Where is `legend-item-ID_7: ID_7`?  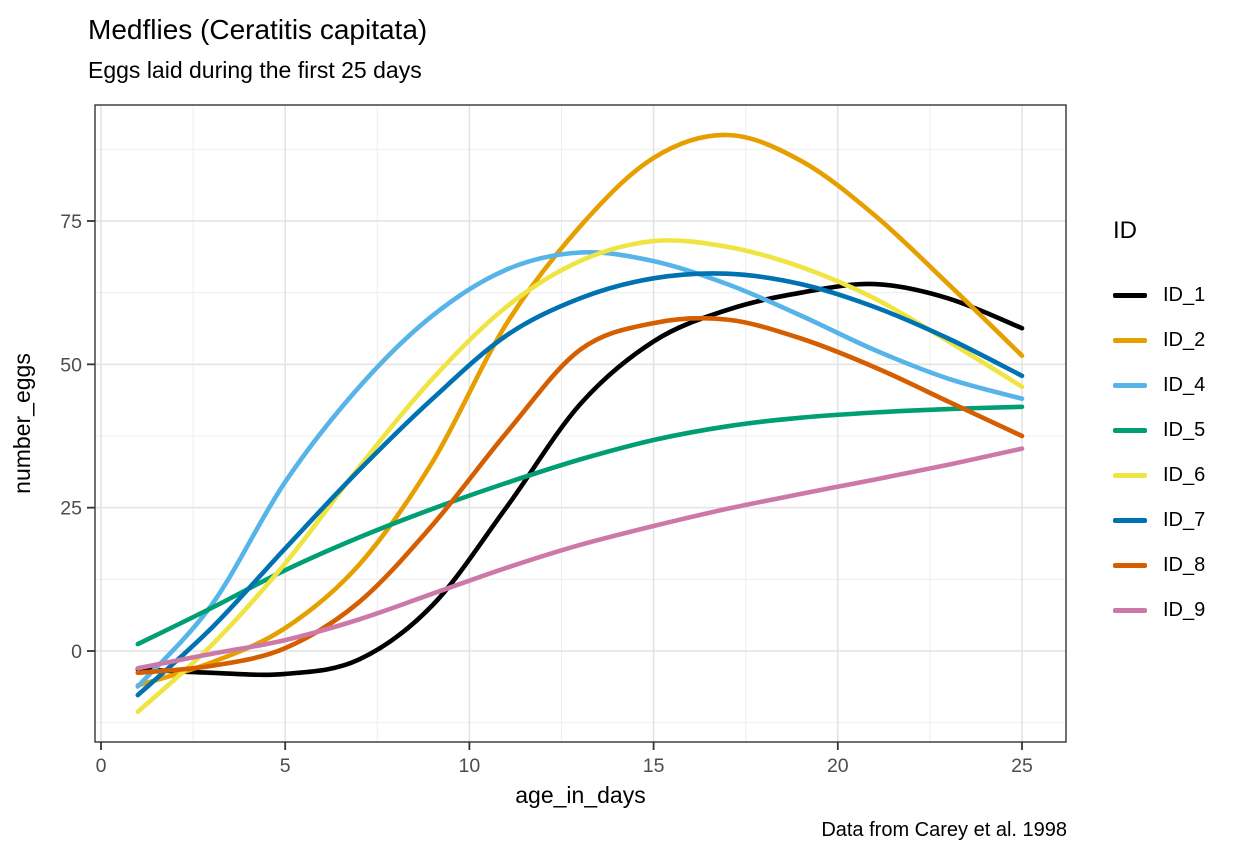
legend-item-ID_7: ID_7 is located at coordinates (1159, 520).